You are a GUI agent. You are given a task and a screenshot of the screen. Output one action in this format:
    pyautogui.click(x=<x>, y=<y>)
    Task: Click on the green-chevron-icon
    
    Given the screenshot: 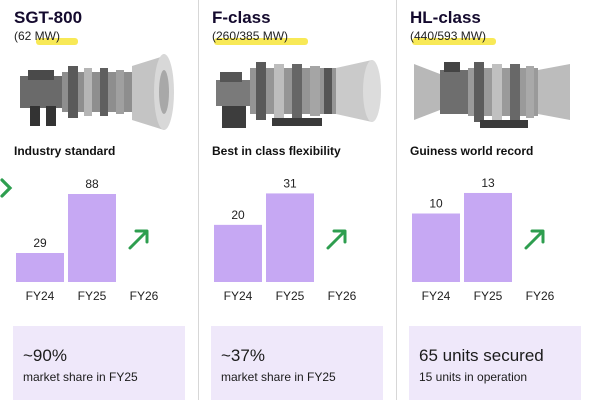 What is the action you would take?
    pyautogui.click(x=6, y=188)
    